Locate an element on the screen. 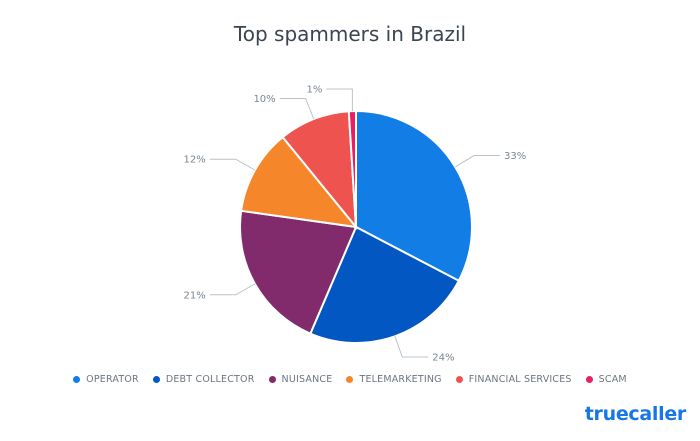 The width and height of the screenshot is (700, 441). legend-label: SCAM is located at coordinates (612, 379).